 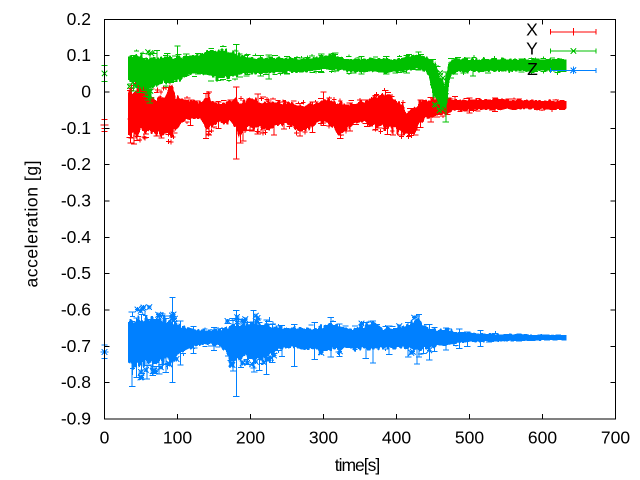 I want to click on svg-text: 600, so click(x=542, y=438).